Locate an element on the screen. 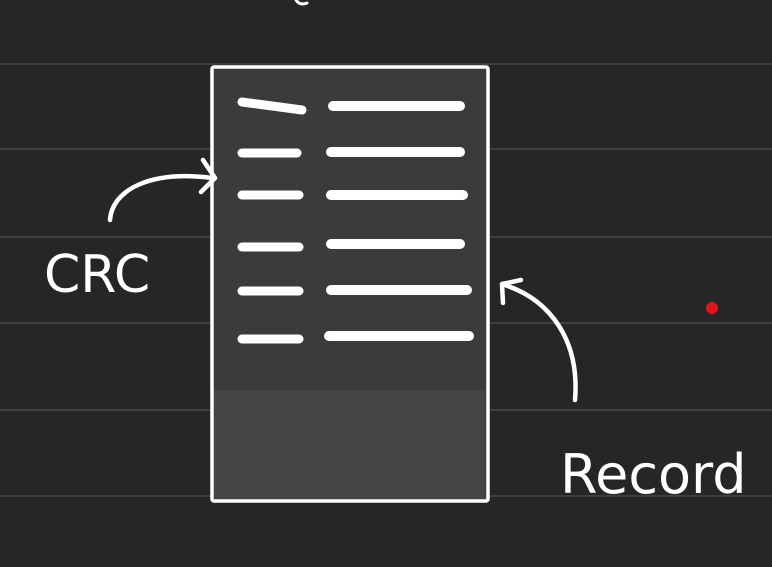  crc-arrowhead is located at coordinates (208, 176).